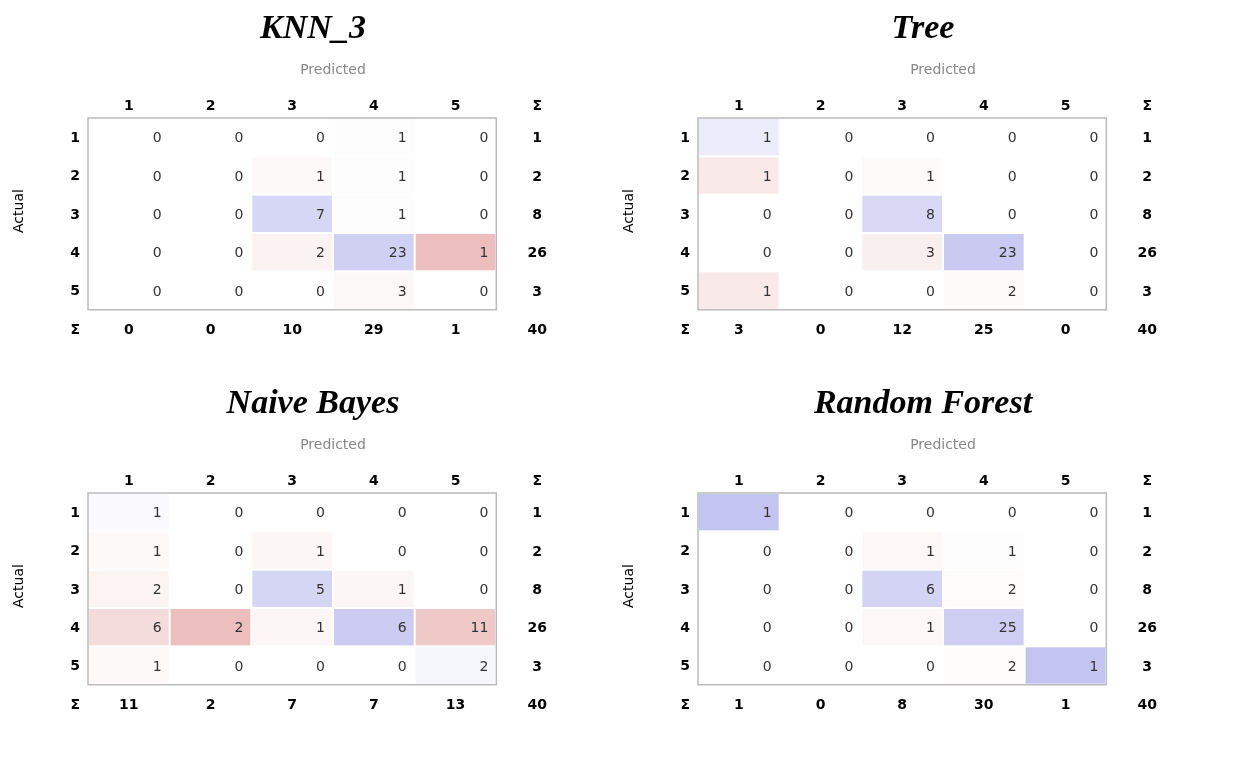 Image resolution: width=1253 pixels, height=778 pixels. What do you see at coordinates (455, 480) in the screenshot?
I see `x-tick-label: 5` at bounding box center [455, 480].